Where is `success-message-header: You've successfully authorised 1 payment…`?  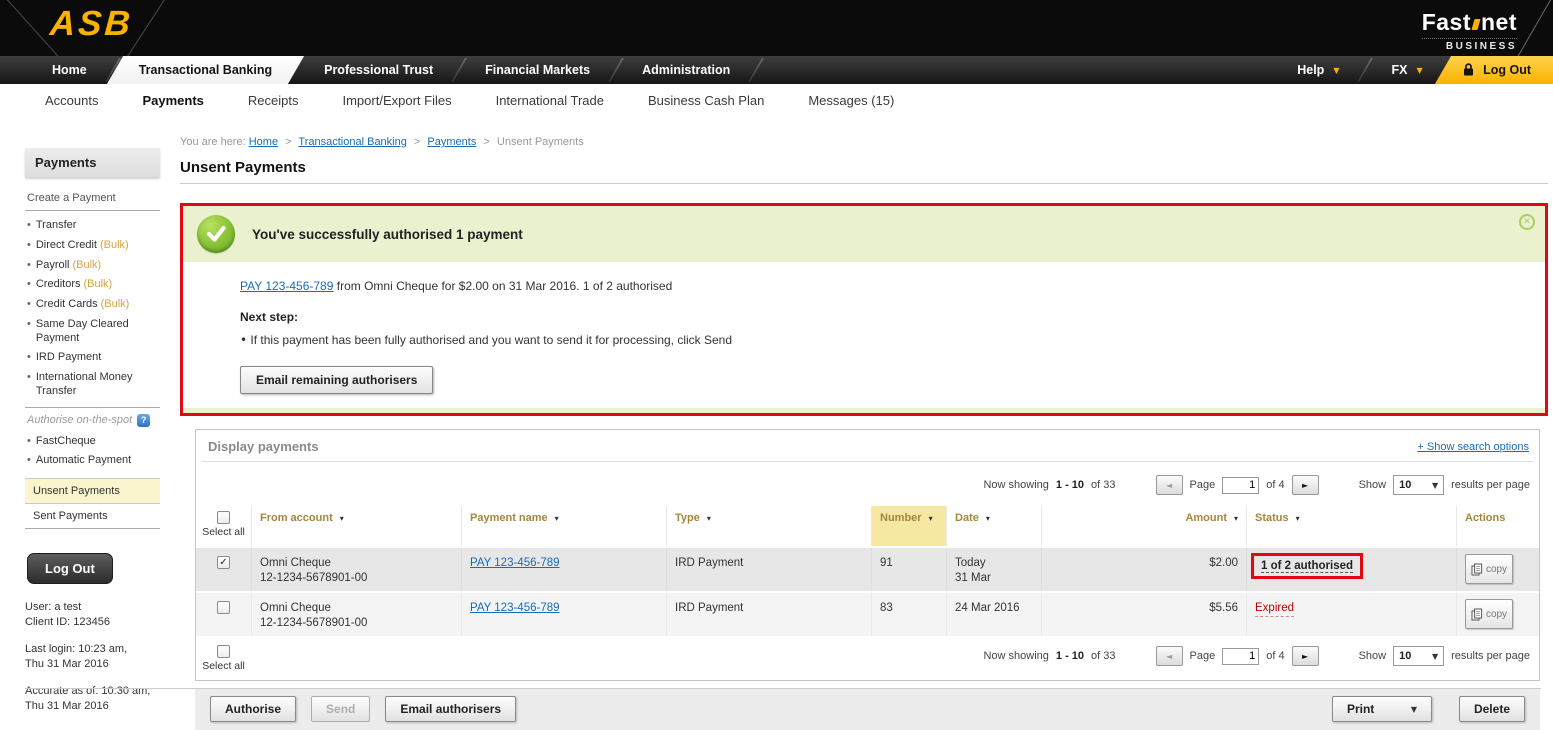 success-message-header: You've successfully authorised 1 payment… is located at coordinates (864, 234).